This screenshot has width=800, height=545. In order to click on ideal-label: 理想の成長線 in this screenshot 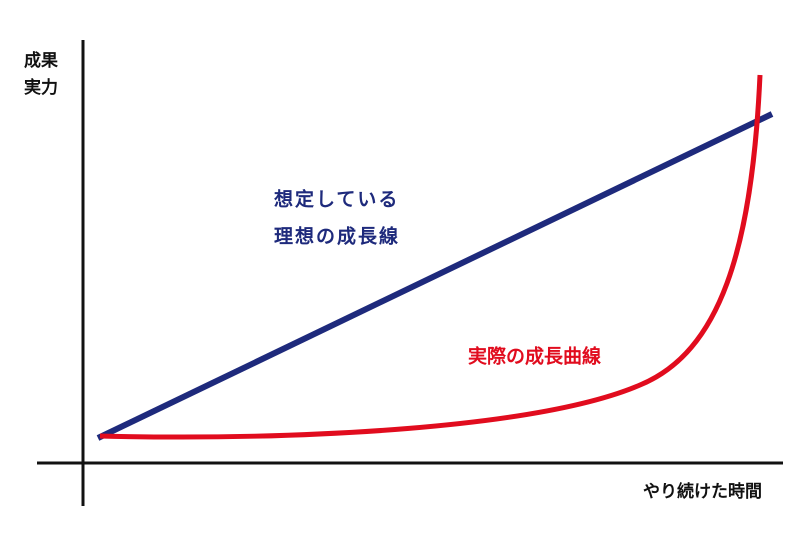, I will do `click(337, 236)`.